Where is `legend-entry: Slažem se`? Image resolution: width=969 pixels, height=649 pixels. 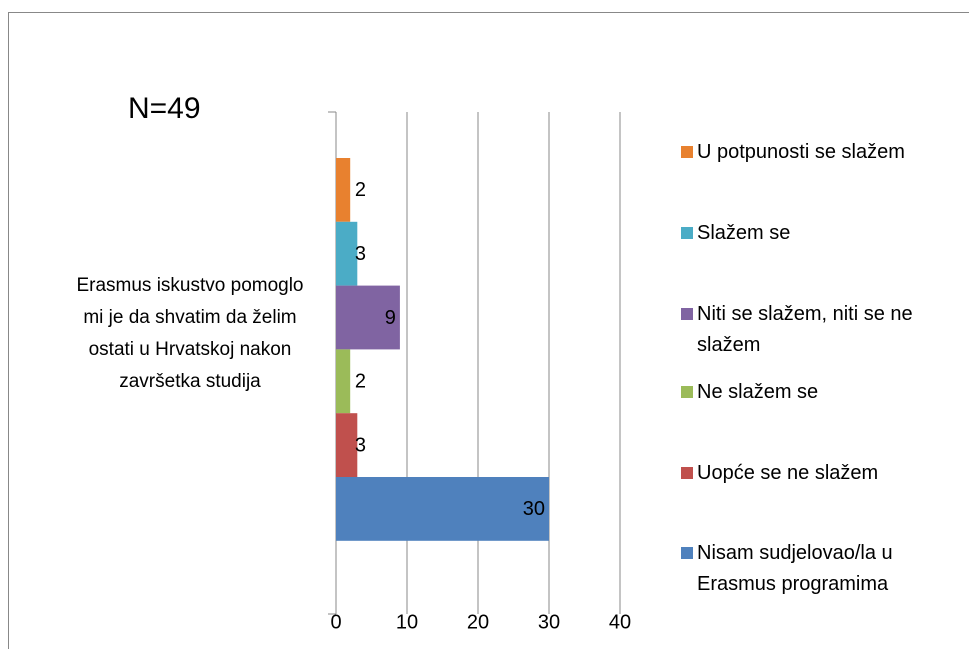 legend-entry: Slažem se is located at coordinates (821, 233).